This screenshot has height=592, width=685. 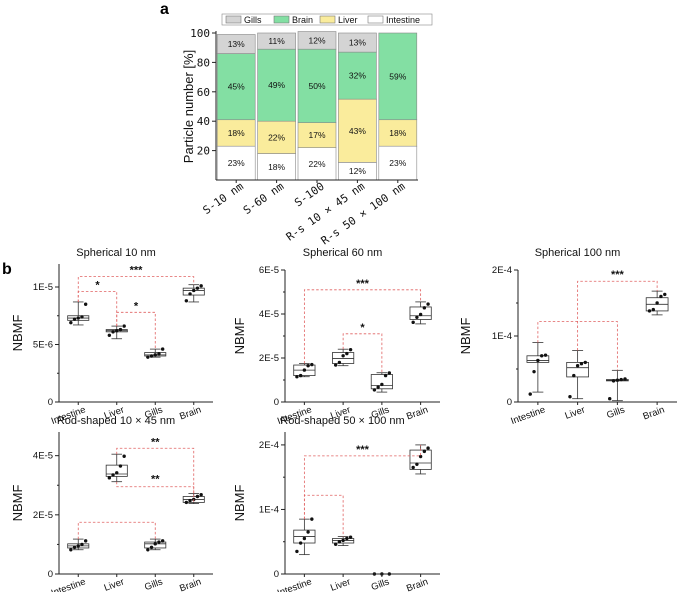 I want to click on legend-label-intestine: Intestine, so click(x=403, y=20).